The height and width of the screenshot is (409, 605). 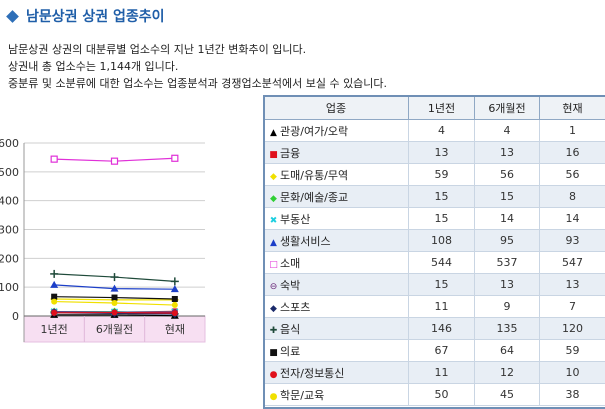 What do you see at coordinates (9, 230) in the screenshot?
I see `y-tick-label: 300` at bounding box center [9, 230].